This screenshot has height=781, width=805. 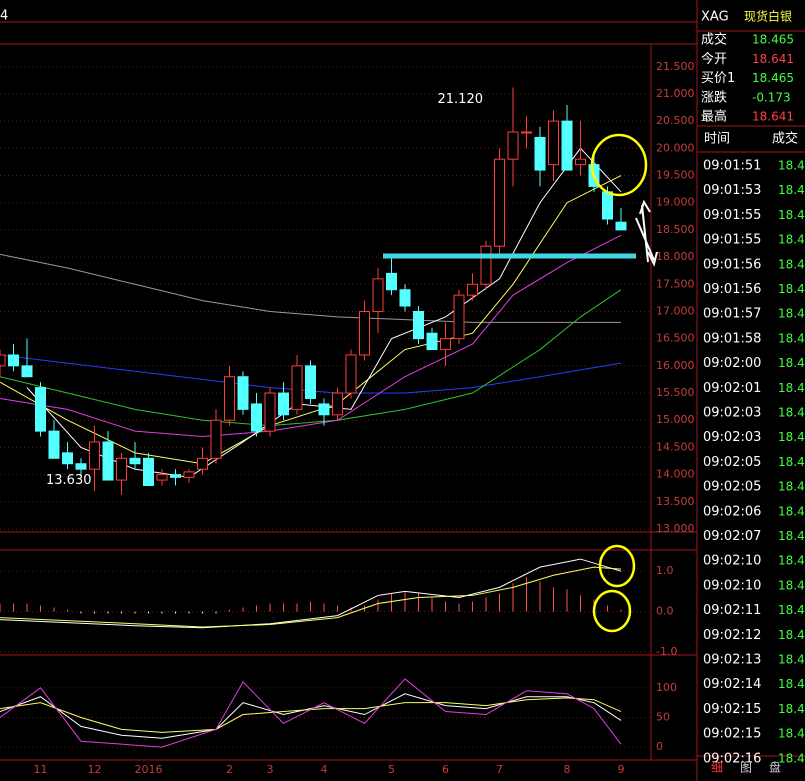 I want to click on quote-code: XAG, so click(x=715, y=17).